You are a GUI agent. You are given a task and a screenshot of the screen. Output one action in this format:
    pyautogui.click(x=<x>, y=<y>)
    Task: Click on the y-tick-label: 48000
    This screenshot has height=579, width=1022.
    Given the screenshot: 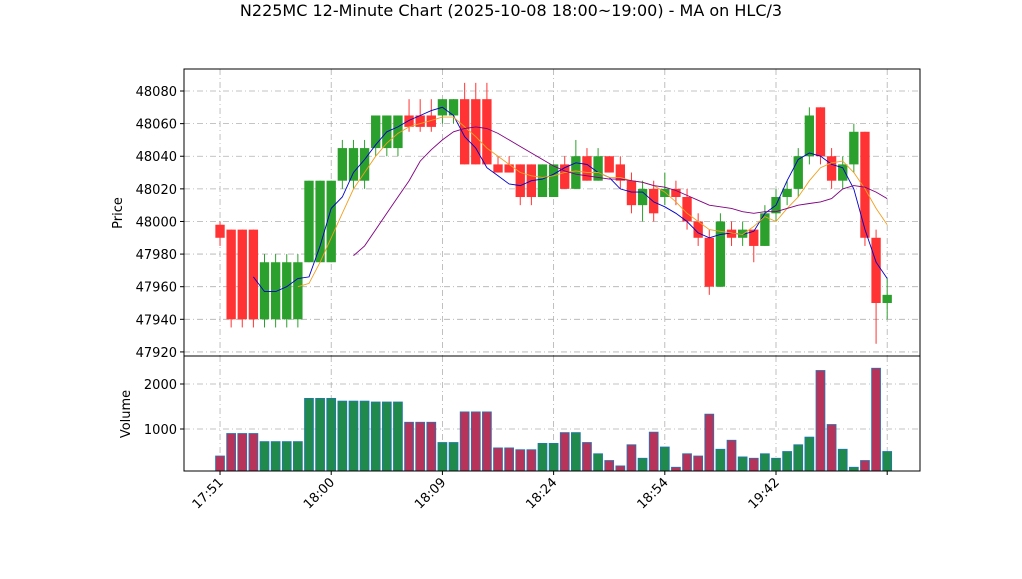 What is the action you would take?
    pyautogui.click(x=156, y=222)
    